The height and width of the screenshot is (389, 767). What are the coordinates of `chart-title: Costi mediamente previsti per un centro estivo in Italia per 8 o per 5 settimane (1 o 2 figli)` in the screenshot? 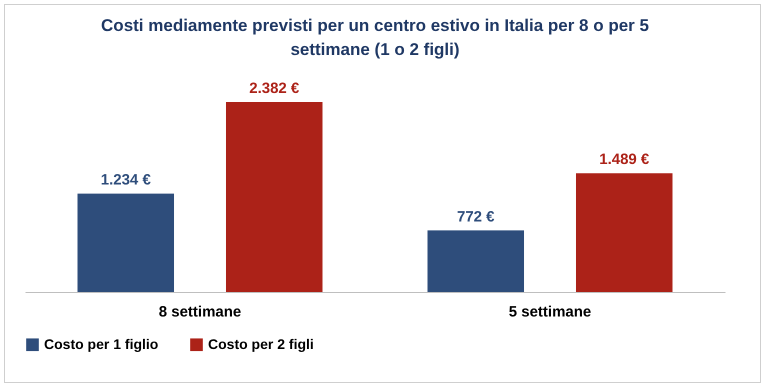 It's located at (375, 37).